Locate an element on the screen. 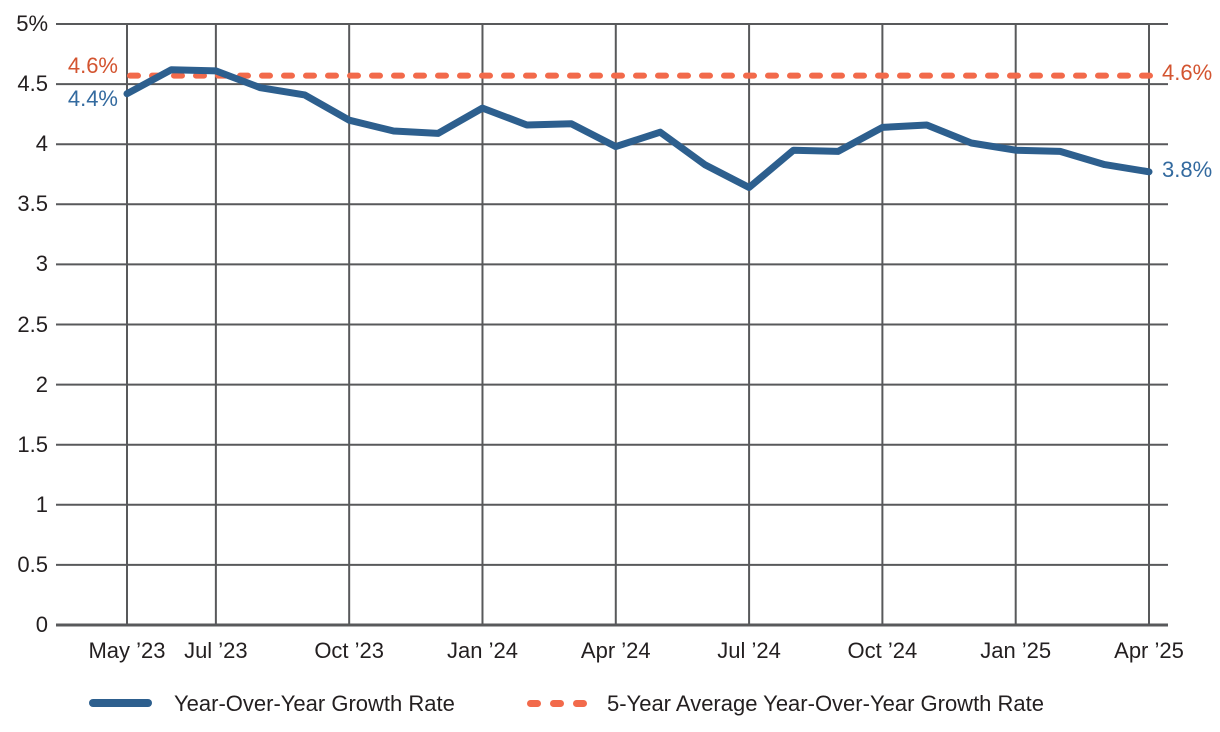 The height and width of the screenshot is (732, 1220). x-axis-tick-label: May ’23 is located at coordinates (127, 650).